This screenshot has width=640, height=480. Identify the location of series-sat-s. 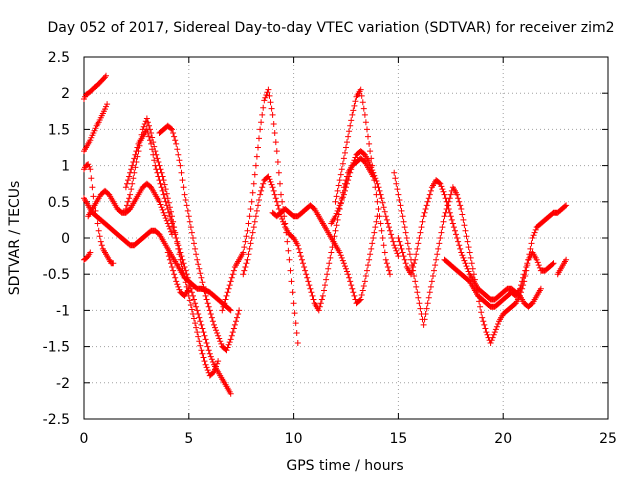
(562, 267).